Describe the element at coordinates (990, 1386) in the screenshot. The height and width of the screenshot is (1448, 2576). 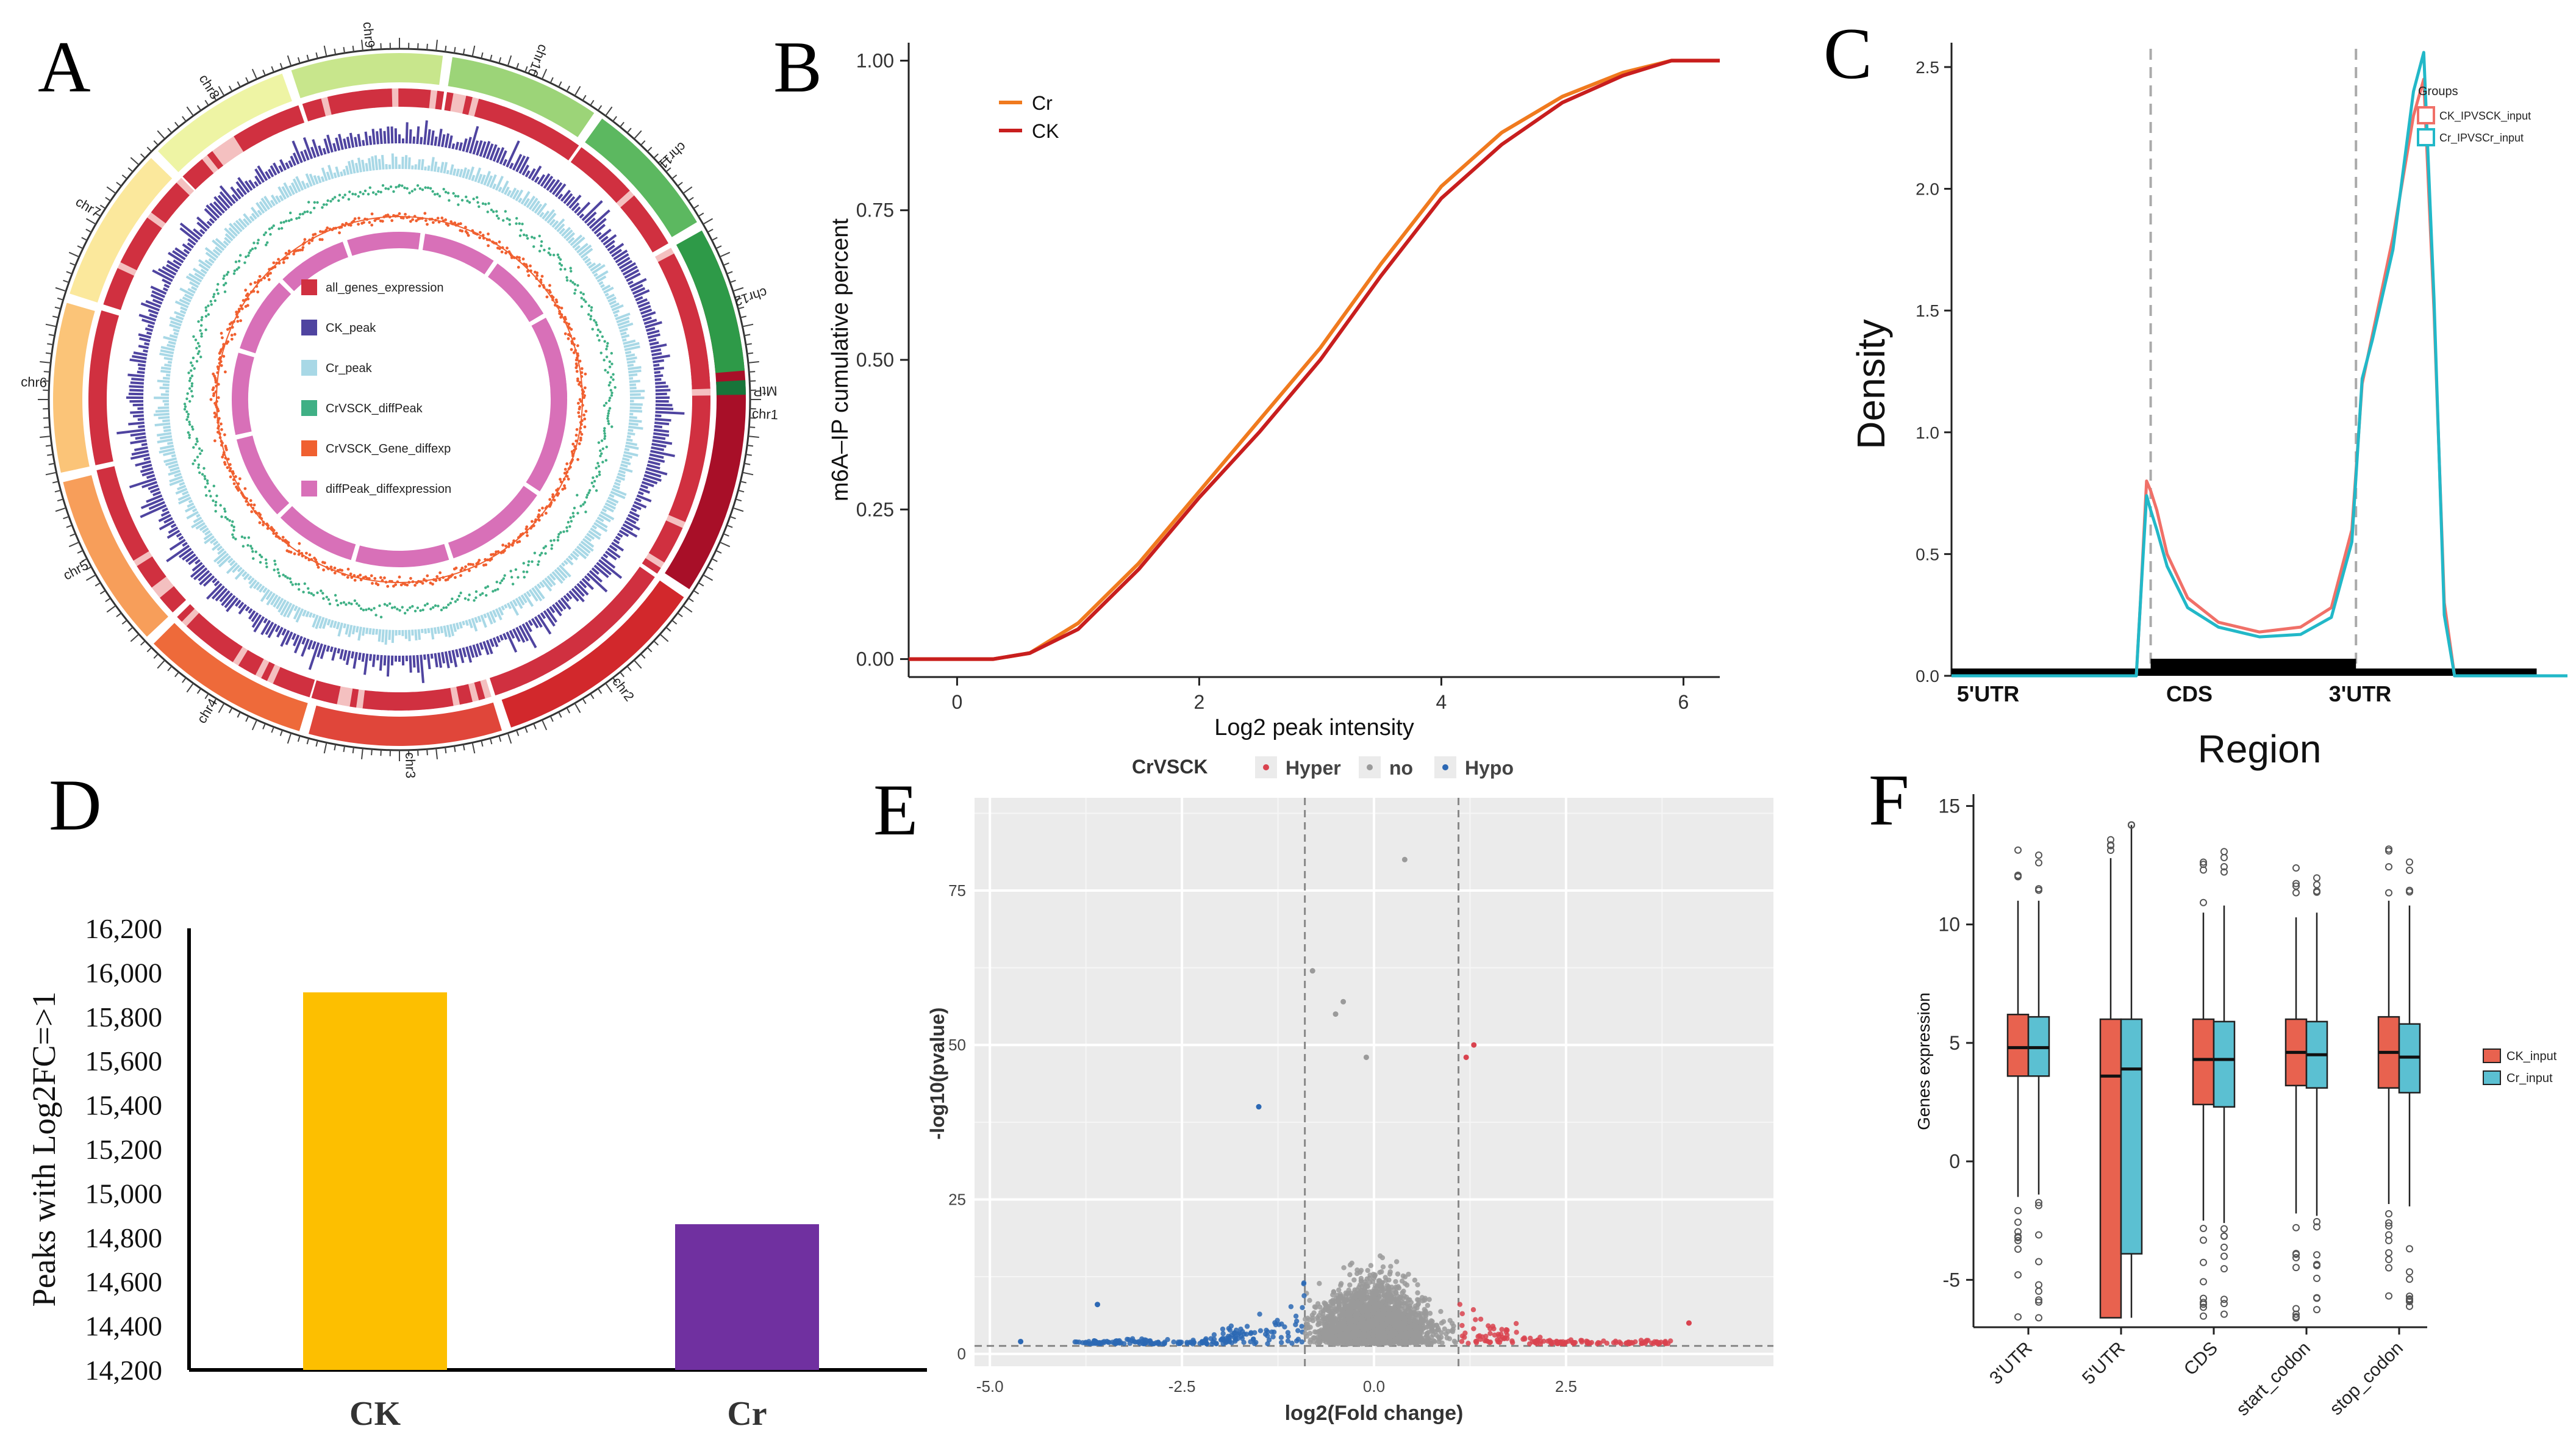
I see `x-tick-label: -5.0` at that location.